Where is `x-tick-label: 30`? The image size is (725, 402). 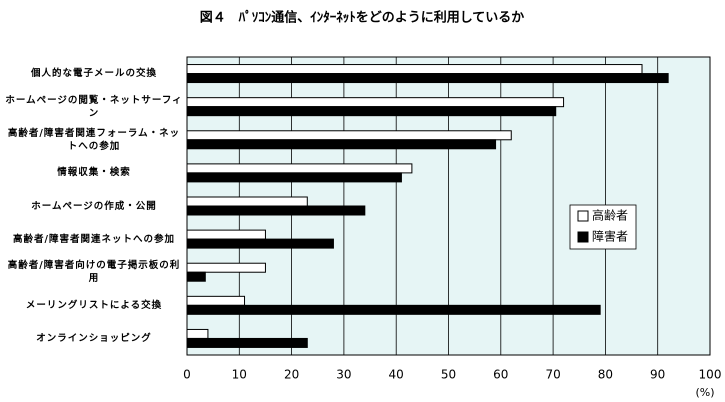 x-tick-label: 30 is located at coordinates (343, 375).